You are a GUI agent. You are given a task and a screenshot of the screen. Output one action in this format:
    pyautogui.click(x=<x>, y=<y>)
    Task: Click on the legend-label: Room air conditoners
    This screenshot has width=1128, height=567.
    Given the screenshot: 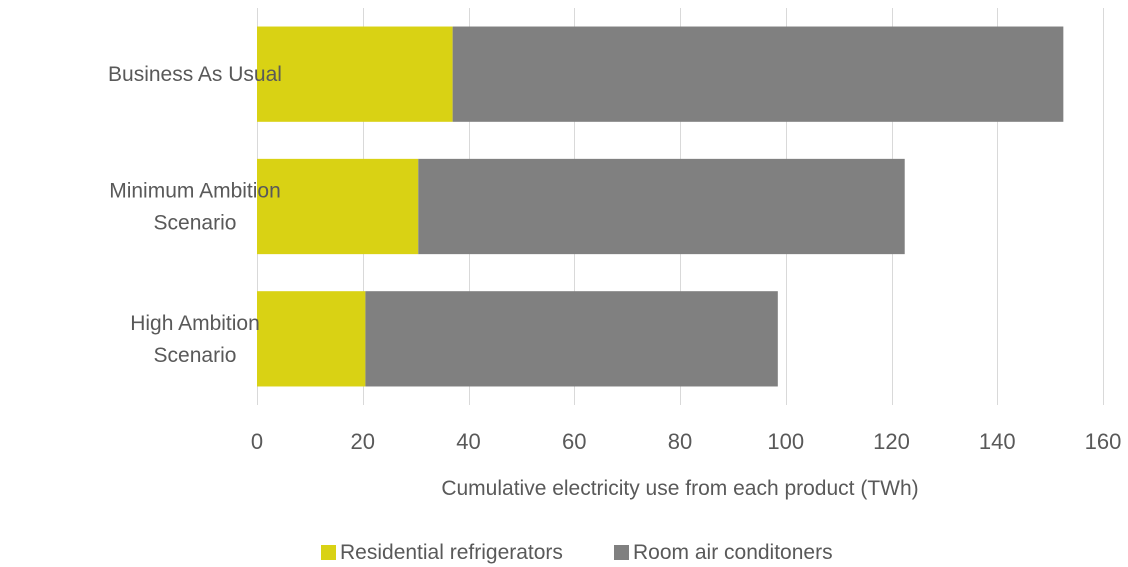 What is the action you would take?
    pyautogui.click(x=733, y=552)
    